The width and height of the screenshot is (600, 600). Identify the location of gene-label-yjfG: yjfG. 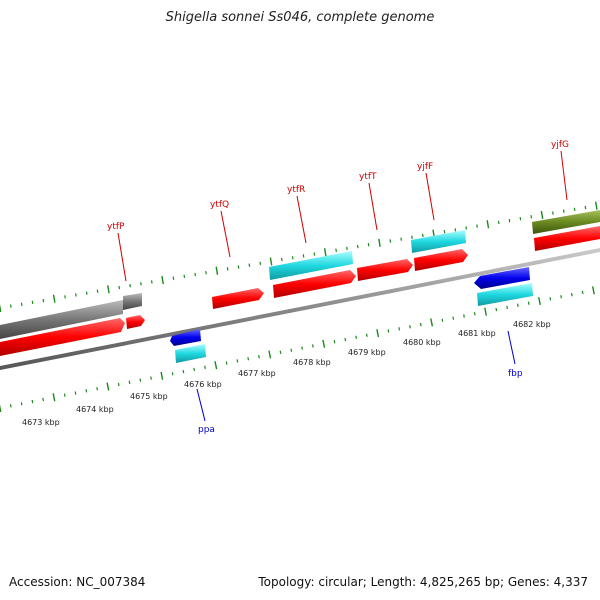
(560, 145).